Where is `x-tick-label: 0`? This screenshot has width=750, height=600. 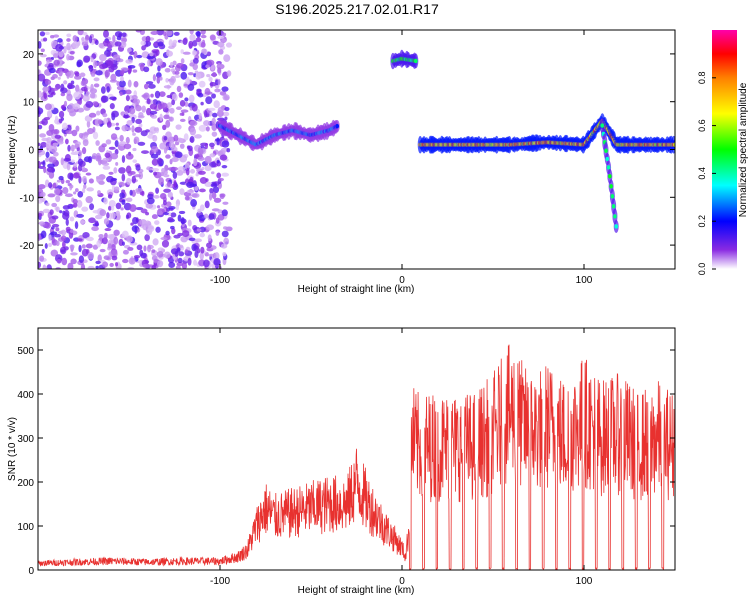 x-tick-label: 0 is located at coordinates (402, 581).